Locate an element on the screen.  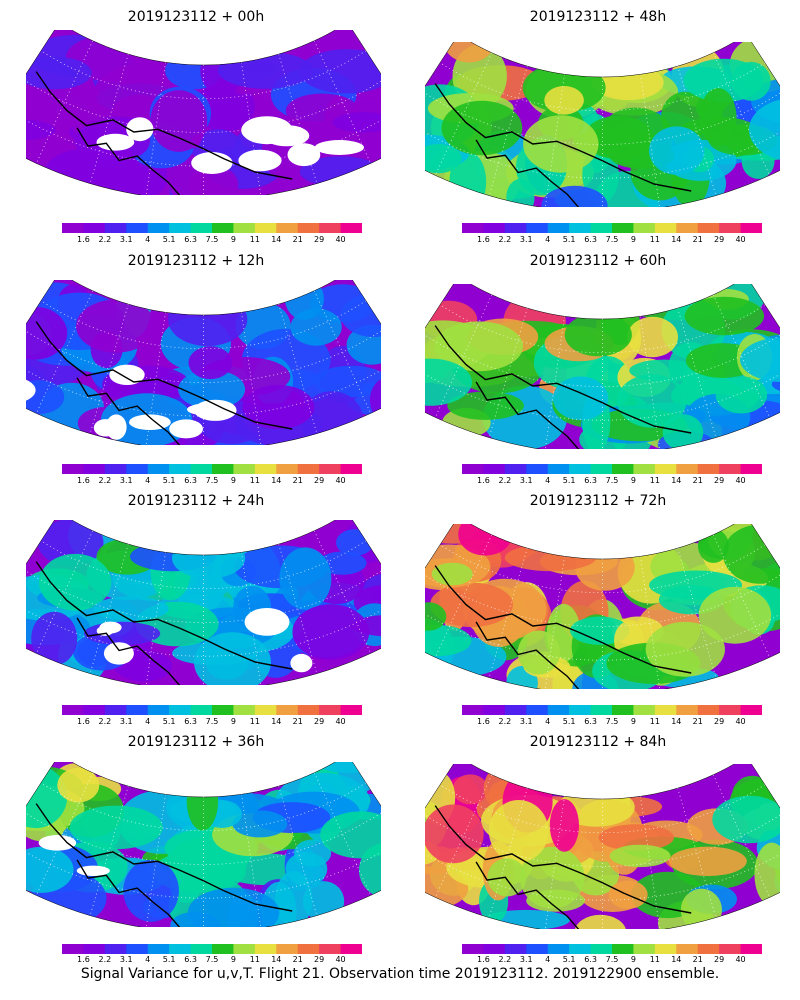
colorbar-tick-label: 1.6 is located at coordinates (483, 959).